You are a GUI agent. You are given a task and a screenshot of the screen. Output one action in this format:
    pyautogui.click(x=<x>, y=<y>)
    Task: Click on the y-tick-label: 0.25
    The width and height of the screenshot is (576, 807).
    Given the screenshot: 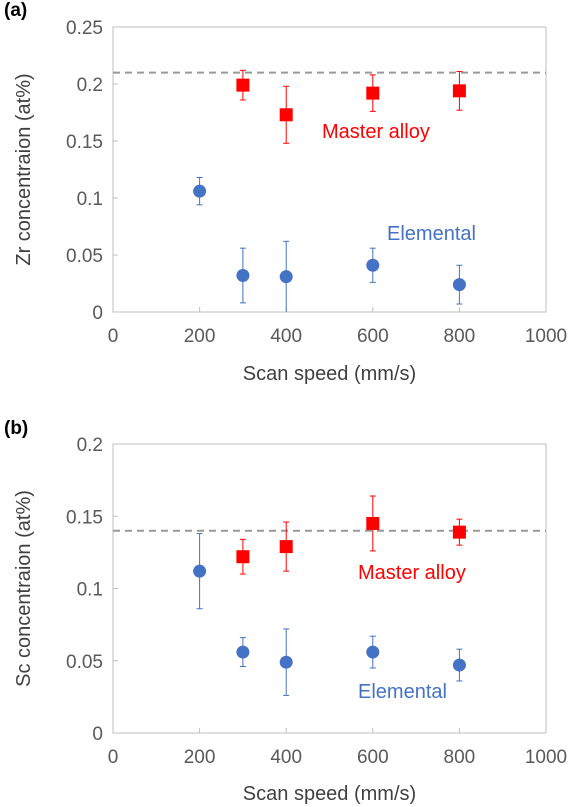 What is the action you would take?
    pyautogui.click(x=84, y=28)
    